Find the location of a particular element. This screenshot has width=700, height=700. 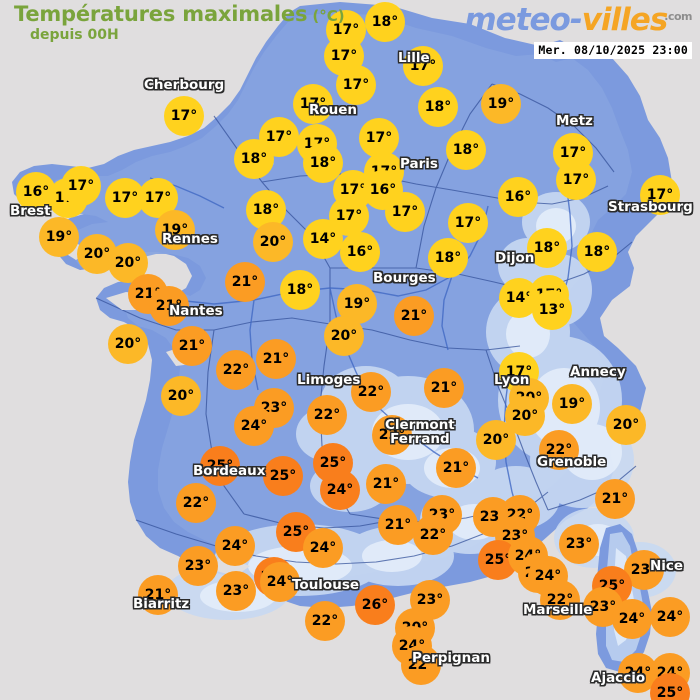

logo-com-text: .com is located at coordinates (678, 16).